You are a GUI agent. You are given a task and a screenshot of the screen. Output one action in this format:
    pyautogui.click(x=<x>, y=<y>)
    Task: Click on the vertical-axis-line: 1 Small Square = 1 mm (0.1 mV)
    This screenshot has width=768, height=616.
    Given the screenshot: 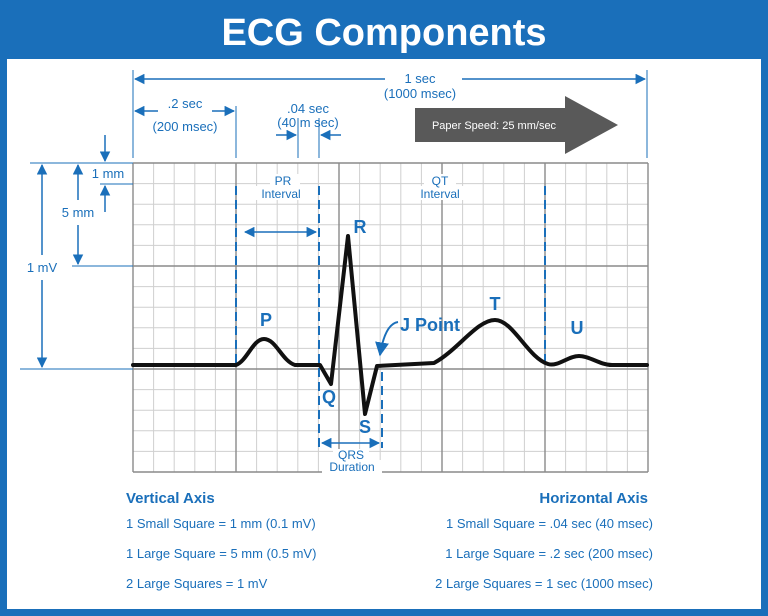 What is the action you would take?
    pyautogui.click(x=221, y=523)
    